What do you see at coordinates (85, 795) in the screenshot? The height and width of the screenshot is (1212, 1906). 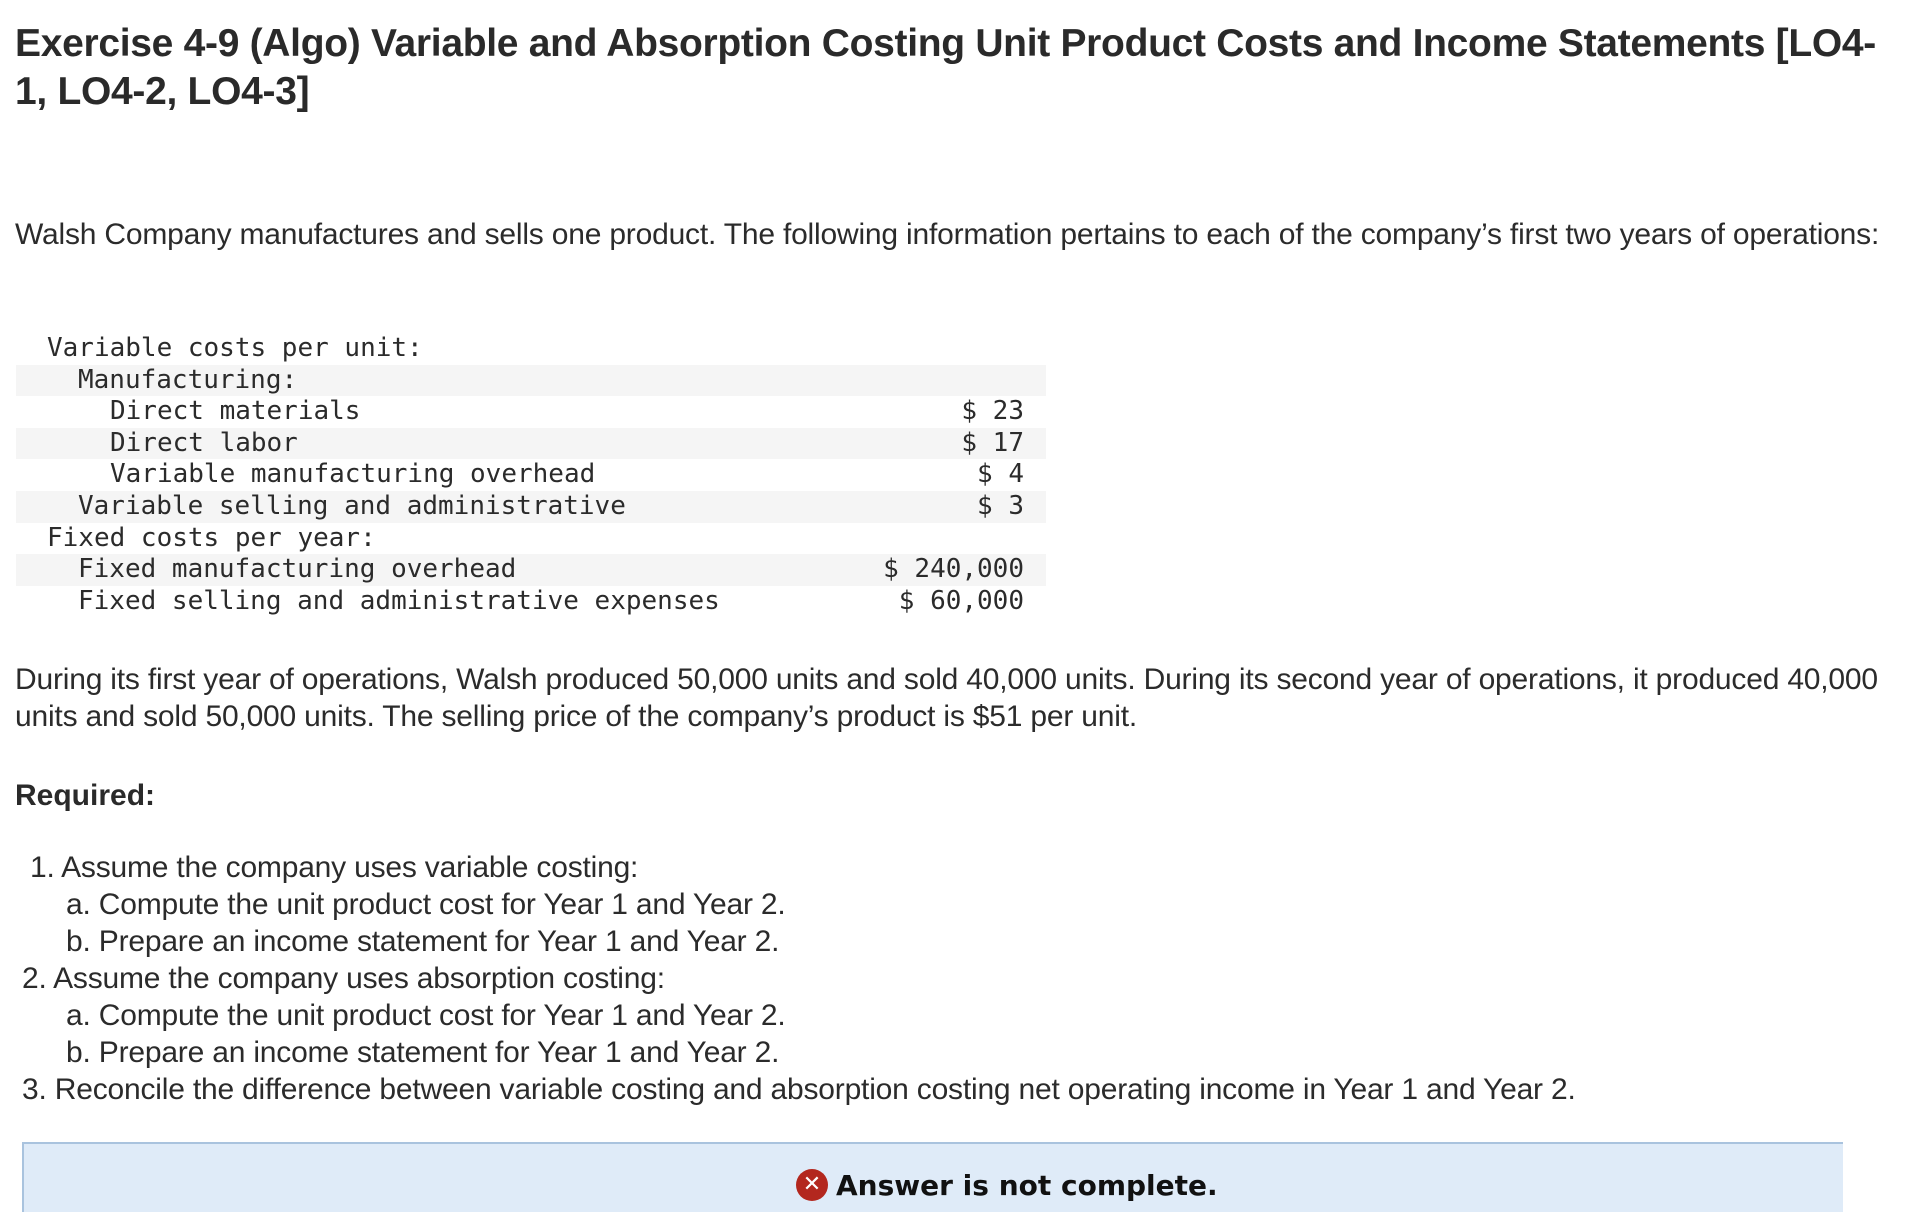 I see `required-heading: Required:` at bounding box center [85, 795].